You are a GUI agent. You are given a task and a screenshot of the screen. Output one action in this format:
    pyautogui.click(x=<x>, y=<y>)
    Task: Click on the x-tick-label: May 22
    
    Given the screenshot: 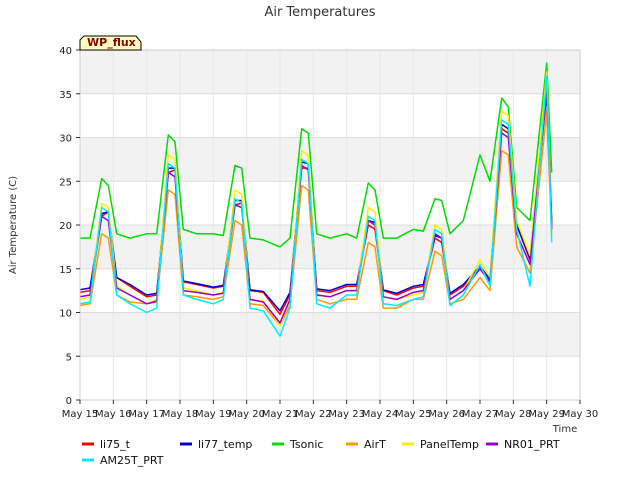 What is the action you would take?
    pyautogui.click(x=313, y=414)
    